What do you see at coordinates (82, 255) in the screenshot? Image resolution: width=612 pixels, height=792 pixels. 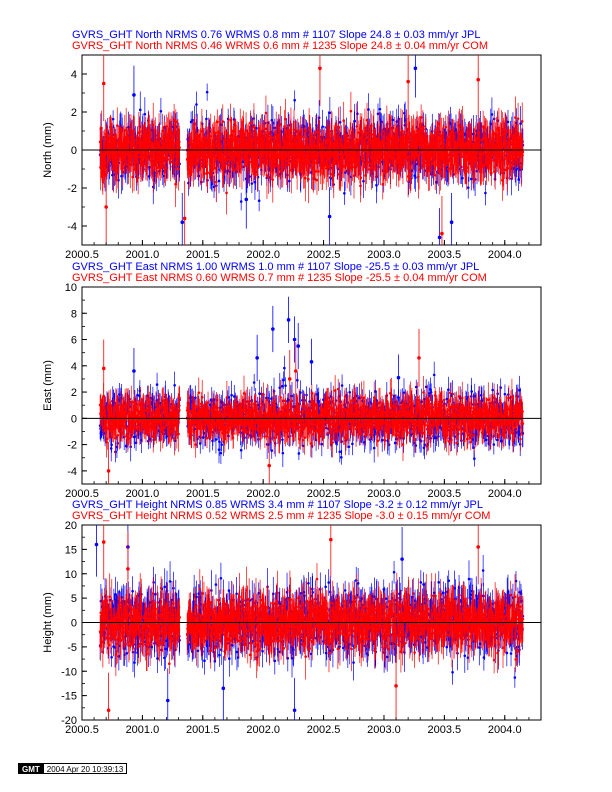 I see `x-tick-label: 2000.5` at bounding box center [82, 255].